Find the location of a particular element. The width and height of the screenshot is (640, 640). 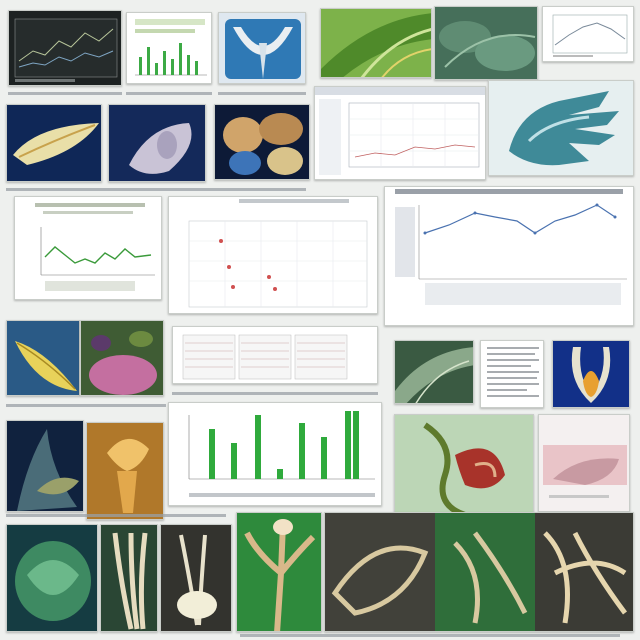

blue-leaf-diagram-tile is located at coordinates (262, 48).